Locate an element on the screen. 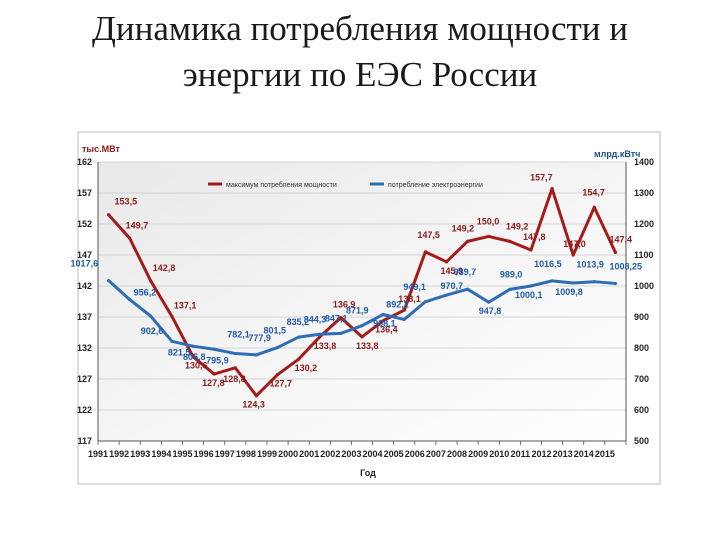  power-data-label: 147,8 is located at coordinates (534, 237).